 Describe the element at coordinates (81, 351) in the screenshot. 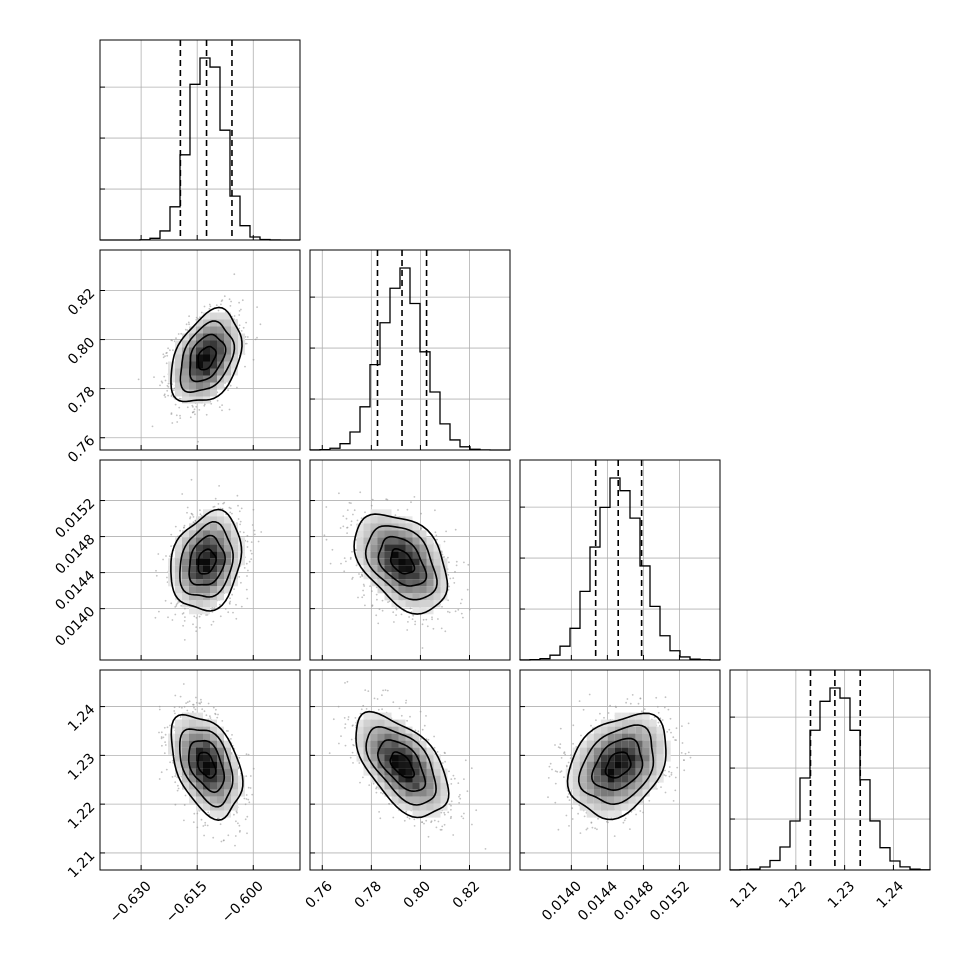

I see `y-tick-label: 0.80` at that location.